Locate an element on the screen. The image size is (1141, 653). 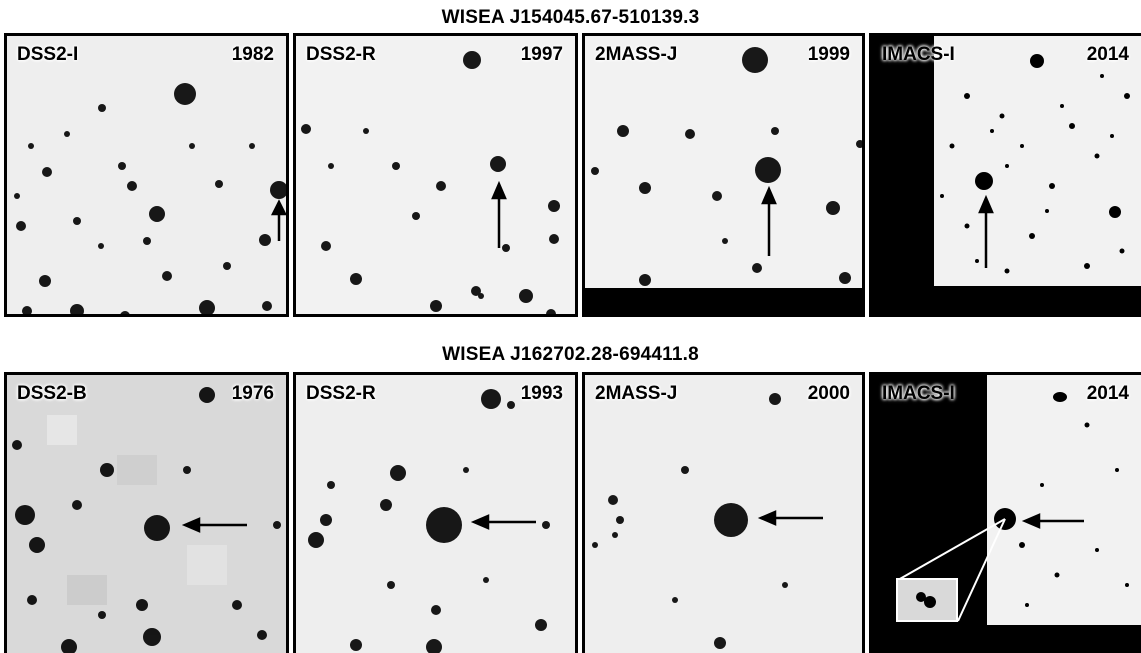
panel-row1-imacs-i: IMACS-I 2014 is located at coordinates (1005, 175).